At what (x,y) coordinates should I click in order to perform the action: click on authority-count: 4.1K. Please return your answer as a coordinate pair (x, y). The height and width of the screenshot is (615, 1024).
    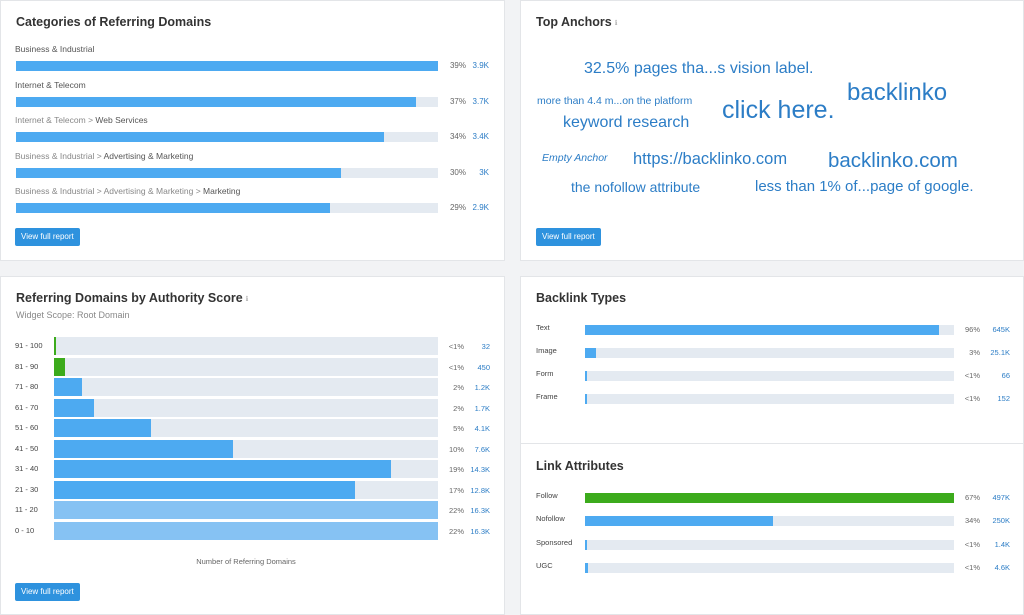
    Looking at the image, I should click on (482, 428).